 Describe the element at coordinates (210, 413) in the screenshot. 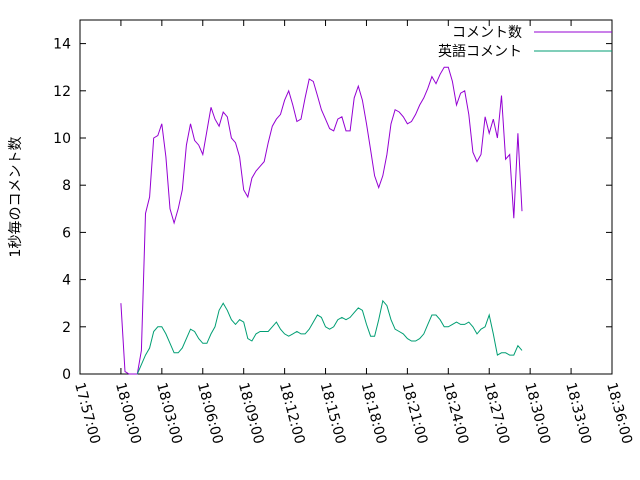

I see `x-tick-label: 18:06:00` at that location.